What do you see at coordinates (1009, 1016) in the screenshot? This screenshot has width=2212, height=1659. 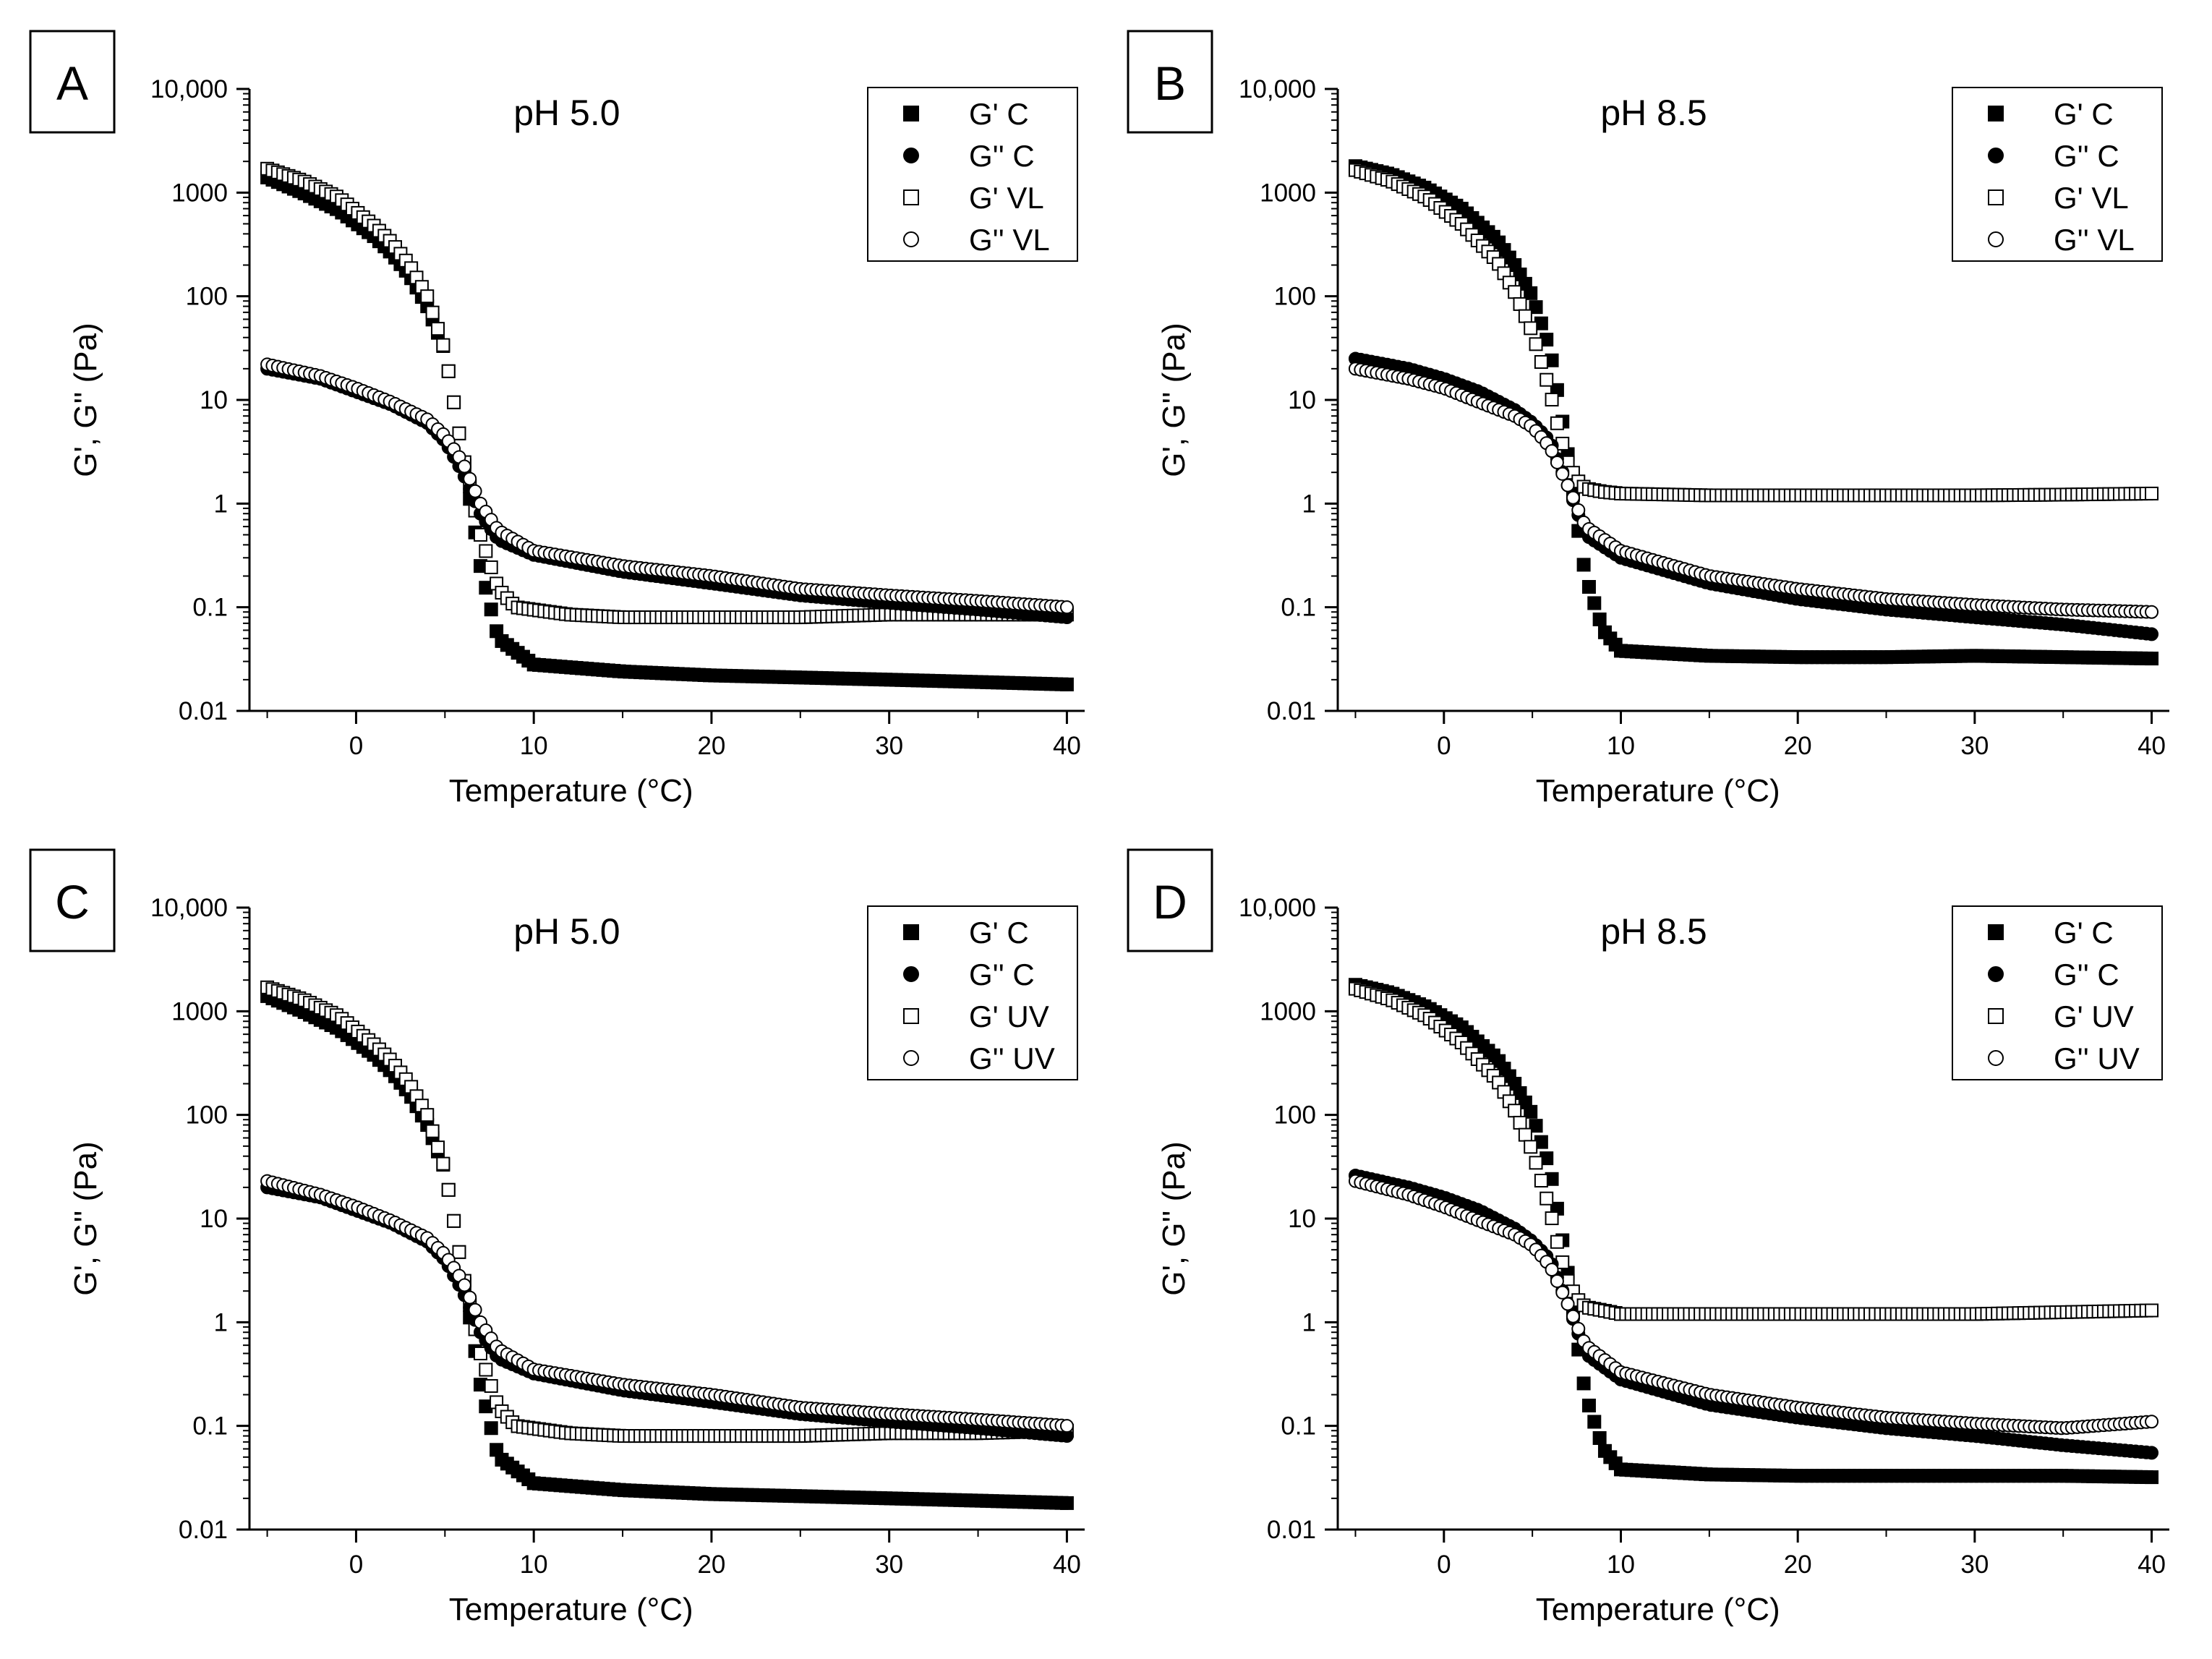 I see `legend-entry: G' UV` at bounding box center [1009, 1016].